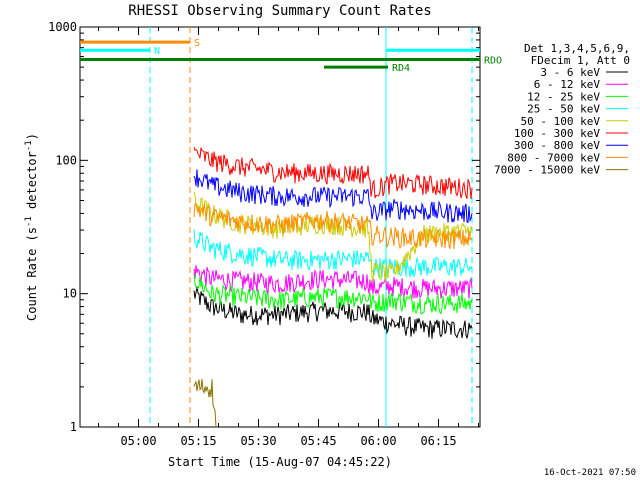  What do you see at coordinates (438, 441) in the screenshot?
I see `x-tick-label: 06:15` at bounding box center [438, 441].